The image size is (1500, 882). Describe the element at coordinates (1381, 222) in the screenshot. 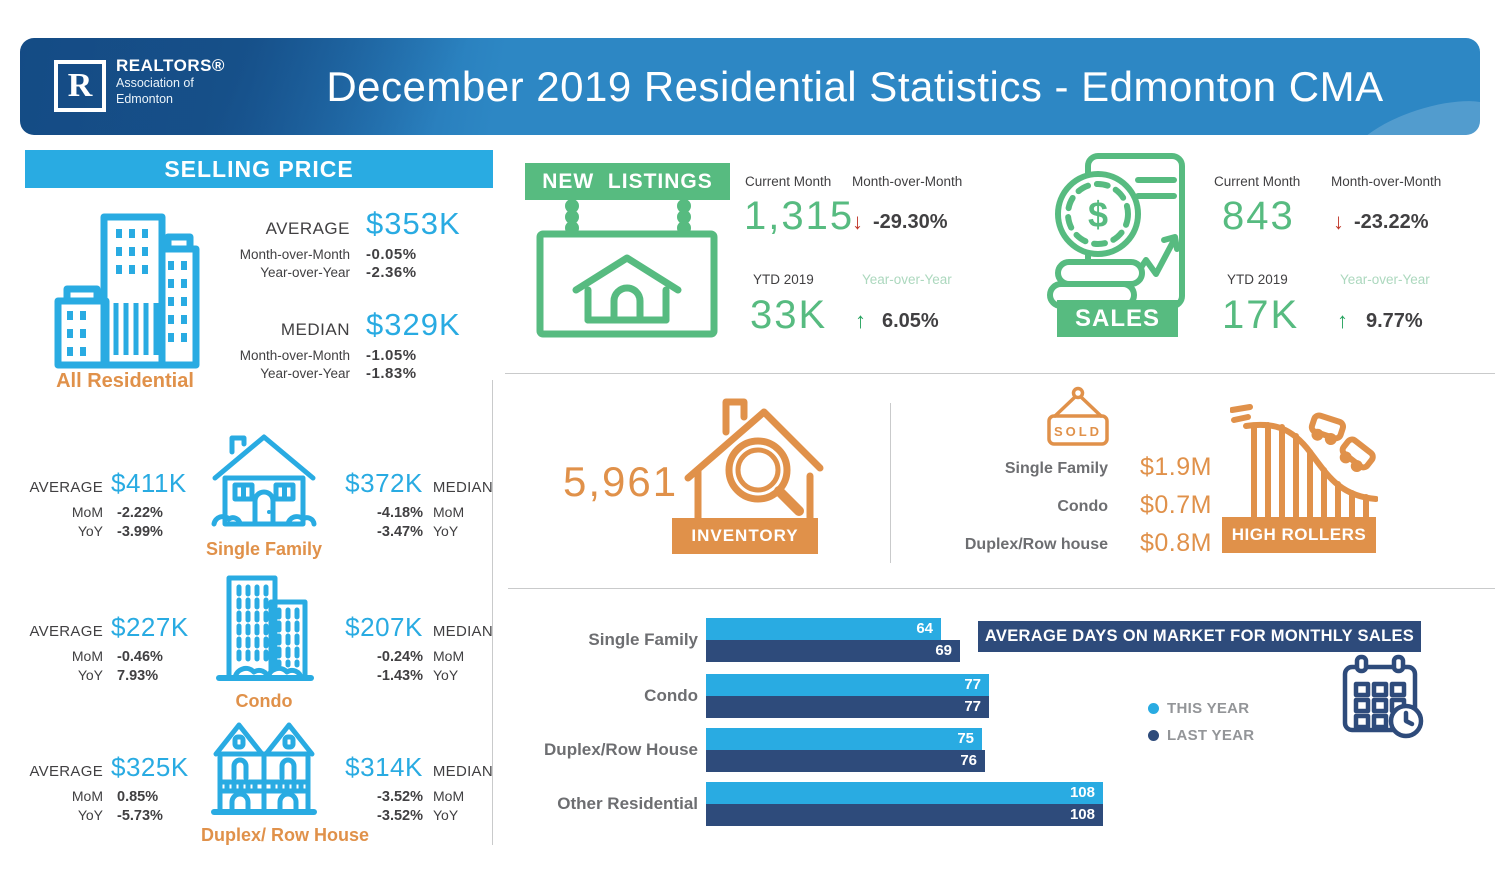

I see `sales-mom-delta: ↓ -23.22%` at that location.